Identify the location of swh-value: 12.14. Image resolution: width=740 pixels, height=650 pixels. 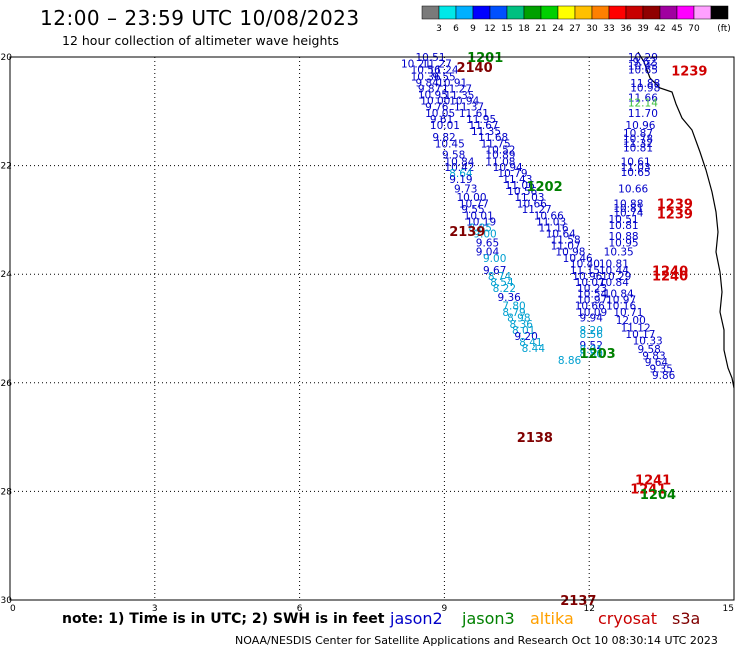
(643, 104).